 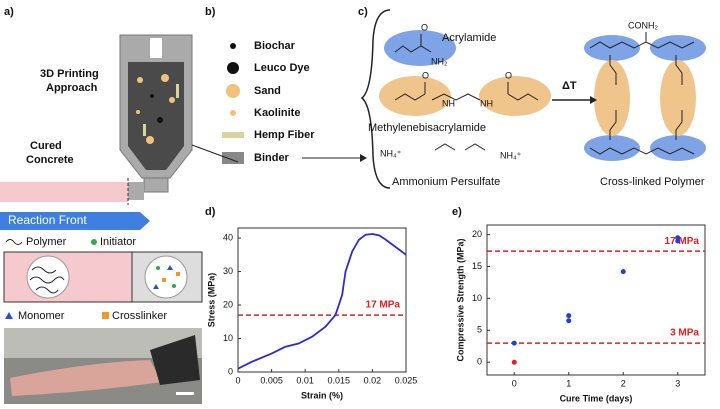 I want to click on x-tick-label: 1, so click(x=568, y=383).